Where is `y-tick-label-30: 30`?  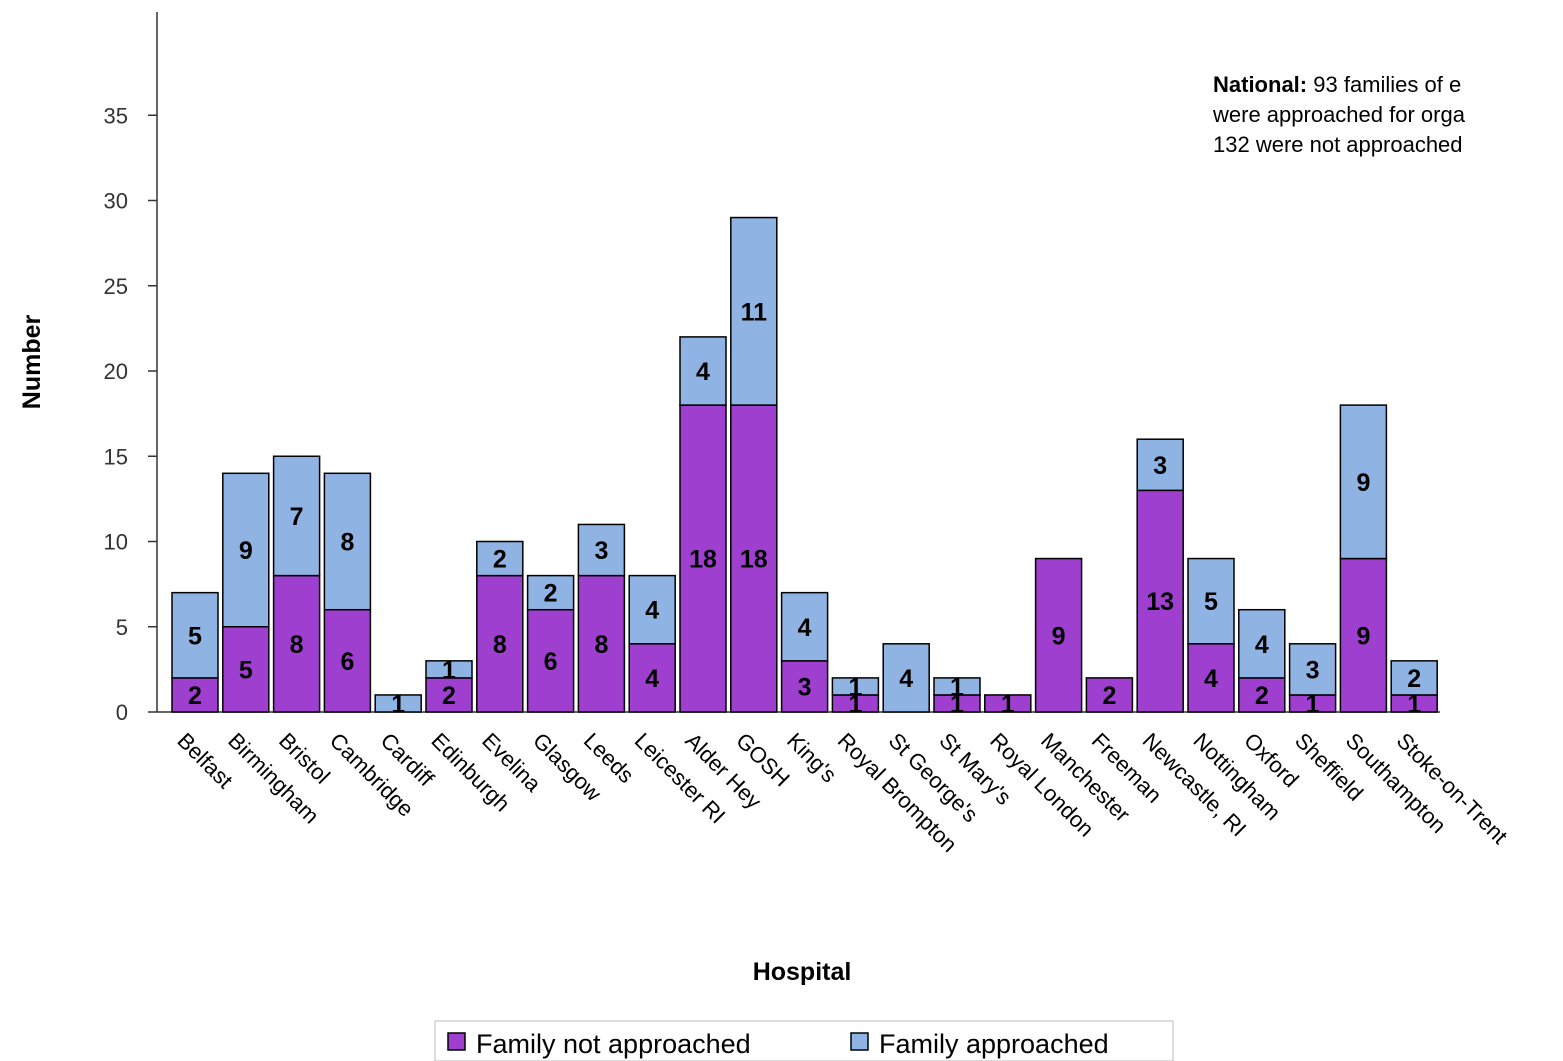
y-tick-label-30: 30 is located at coordinates (116, 201).